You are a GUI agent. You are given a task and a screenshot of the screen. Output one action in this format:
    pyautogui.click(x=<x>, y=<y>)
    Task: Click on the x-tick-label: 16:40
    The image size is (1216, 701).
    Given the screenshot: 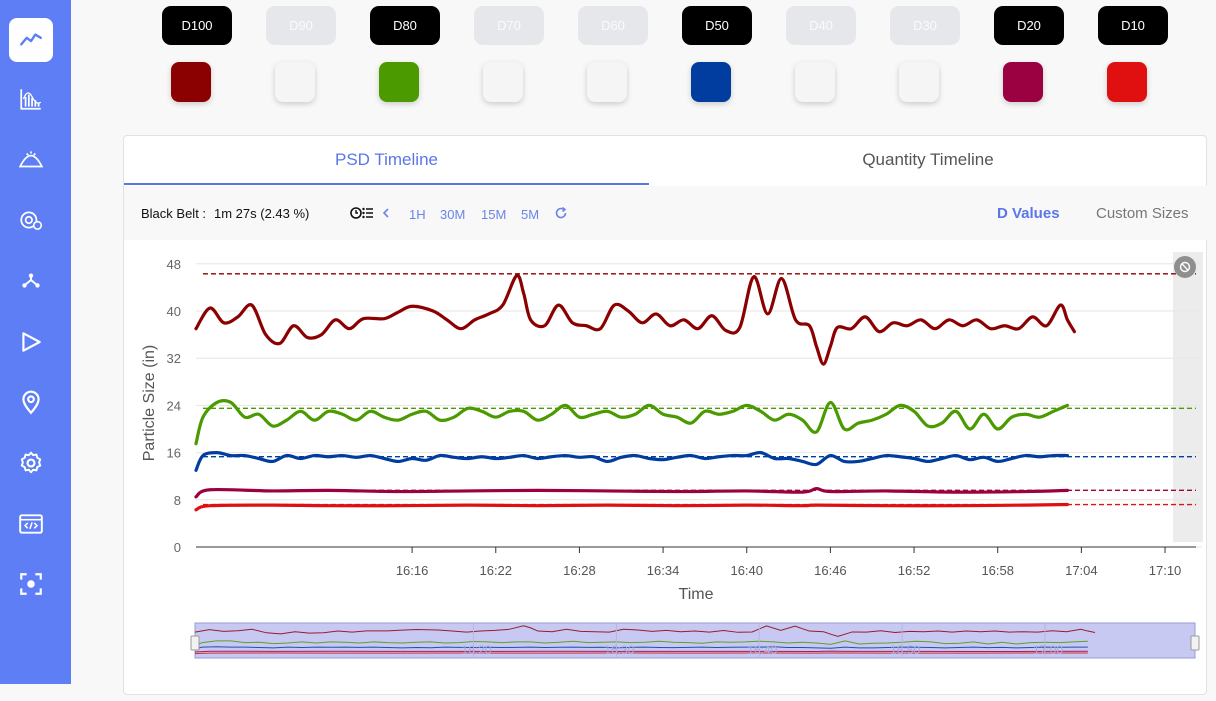 What is the action you would take?
    pyautogui.click(x=746, y=570)
    